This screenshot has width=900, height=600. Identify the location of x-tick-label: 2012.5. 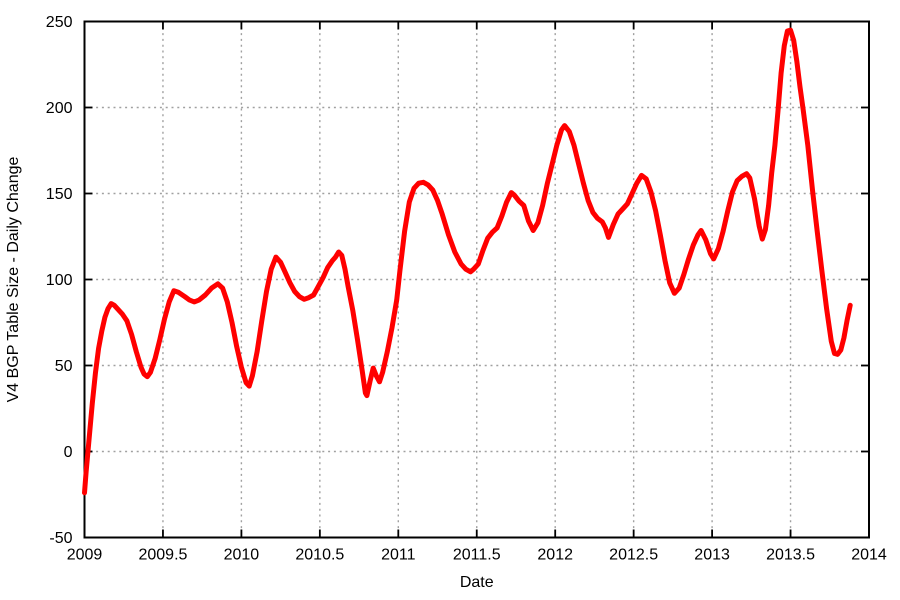
(633, 555).